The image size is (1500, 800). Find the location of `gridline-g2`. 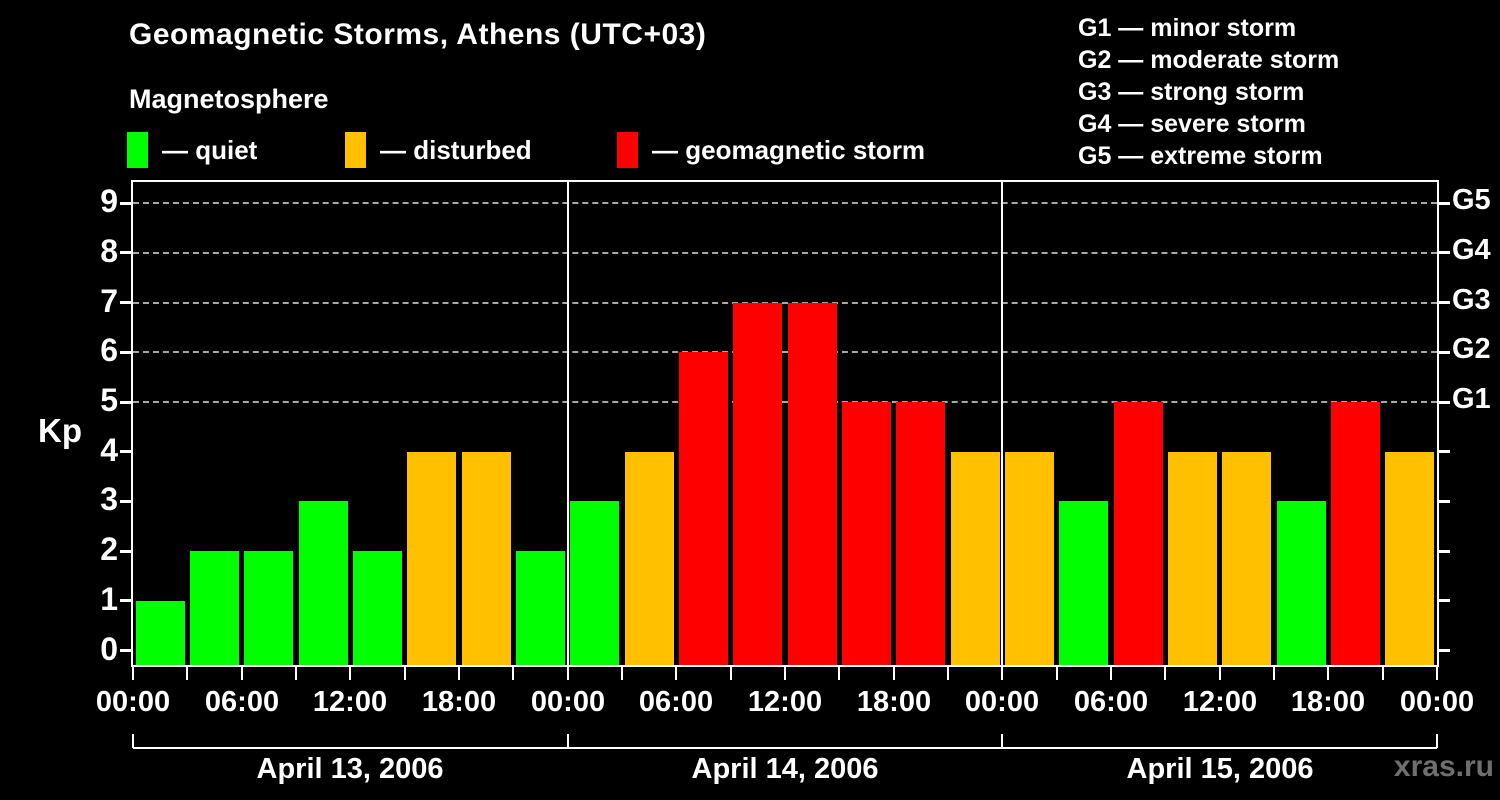

gridline-g2 is located at coordinates (785, 352).